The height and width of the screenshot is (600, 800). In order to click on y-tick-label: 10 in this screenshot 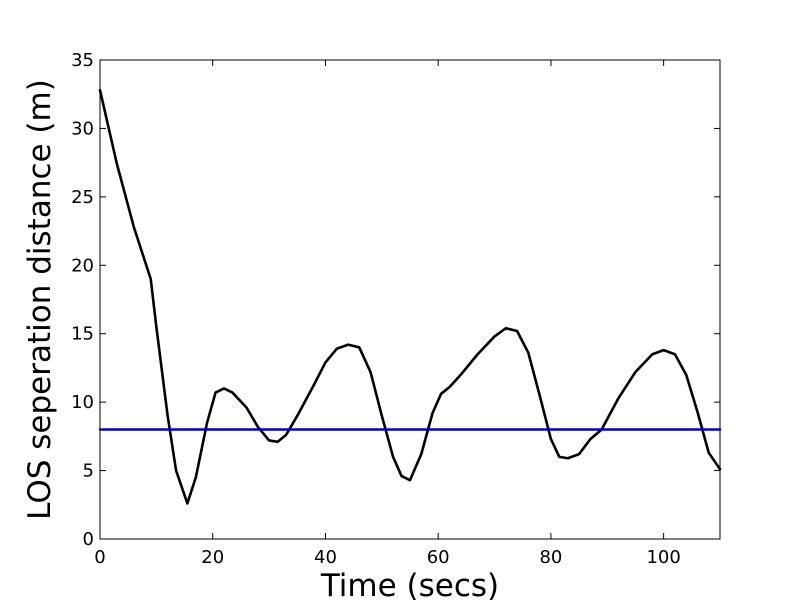, I will do `click(82, 402)`.